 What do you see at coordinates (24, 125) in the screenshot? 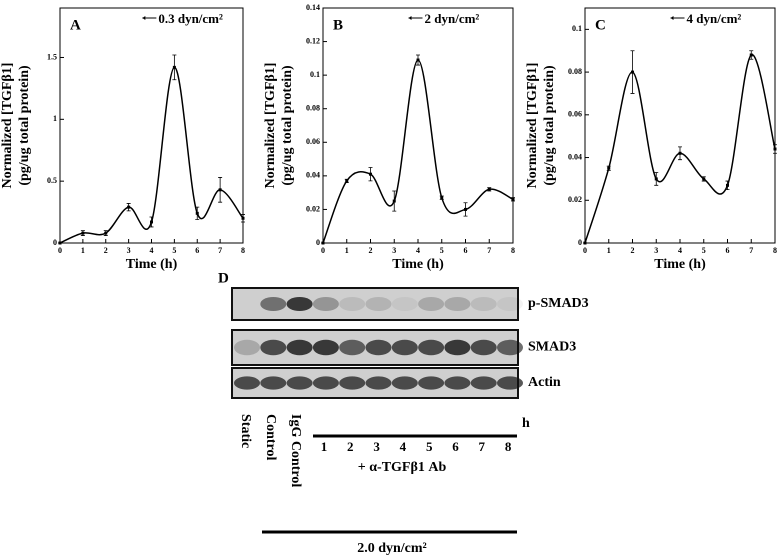
I see `y-axis-label: (pg/ug total protein)` at bounding box center [24, 125].